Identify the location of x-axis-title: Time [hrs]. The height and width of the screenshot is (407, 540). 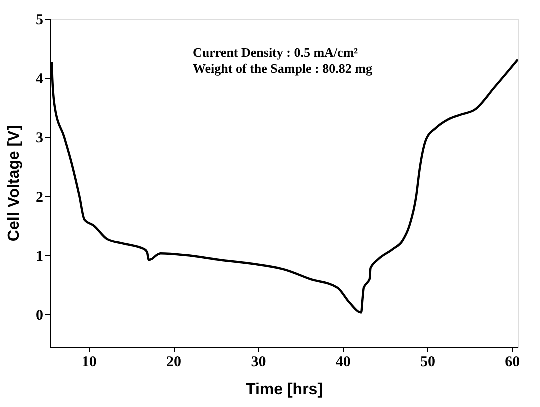
(285, 390).